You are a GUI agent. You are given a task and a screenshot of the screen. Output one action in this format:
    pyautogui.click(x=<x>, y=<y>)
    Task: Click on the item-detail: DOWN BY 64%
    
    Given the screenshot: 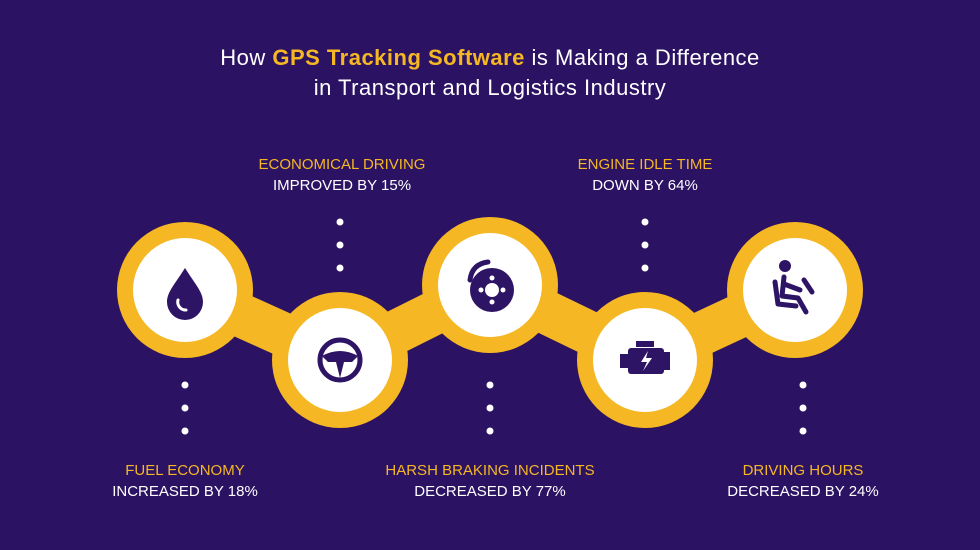 What is the action you would take?
    pyautogui.click(x=645, y=185)
    